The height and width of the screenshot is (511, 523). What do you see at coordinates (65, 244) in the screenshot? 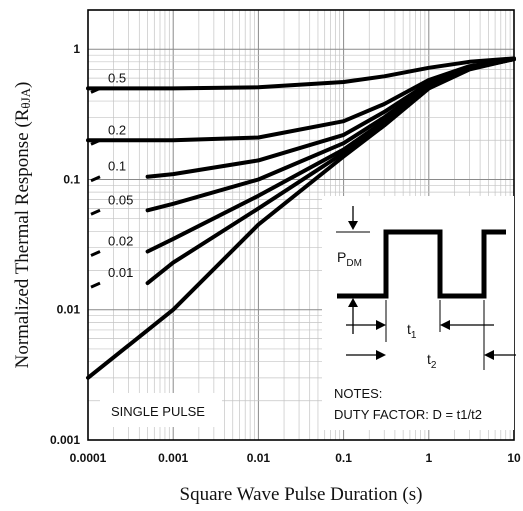
I see `y-tick-labels: 0.001 0.01 0.1 1` at bounding box center [65, 244].